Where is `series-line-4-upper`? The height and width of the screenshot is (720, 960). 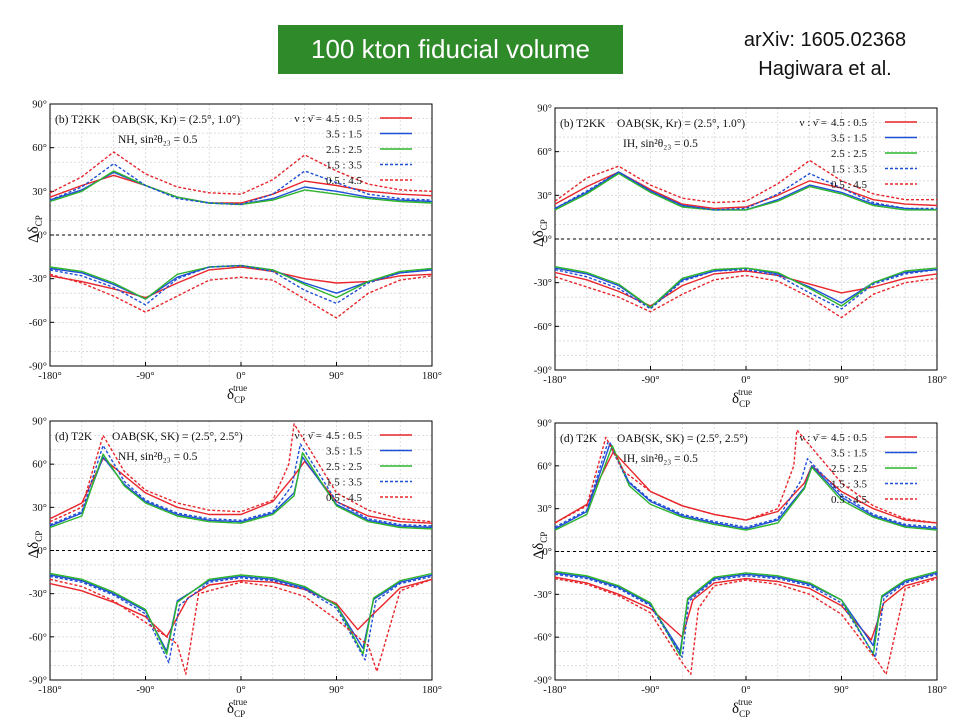 series-line-4-upper is located at coordinates (746, 476).